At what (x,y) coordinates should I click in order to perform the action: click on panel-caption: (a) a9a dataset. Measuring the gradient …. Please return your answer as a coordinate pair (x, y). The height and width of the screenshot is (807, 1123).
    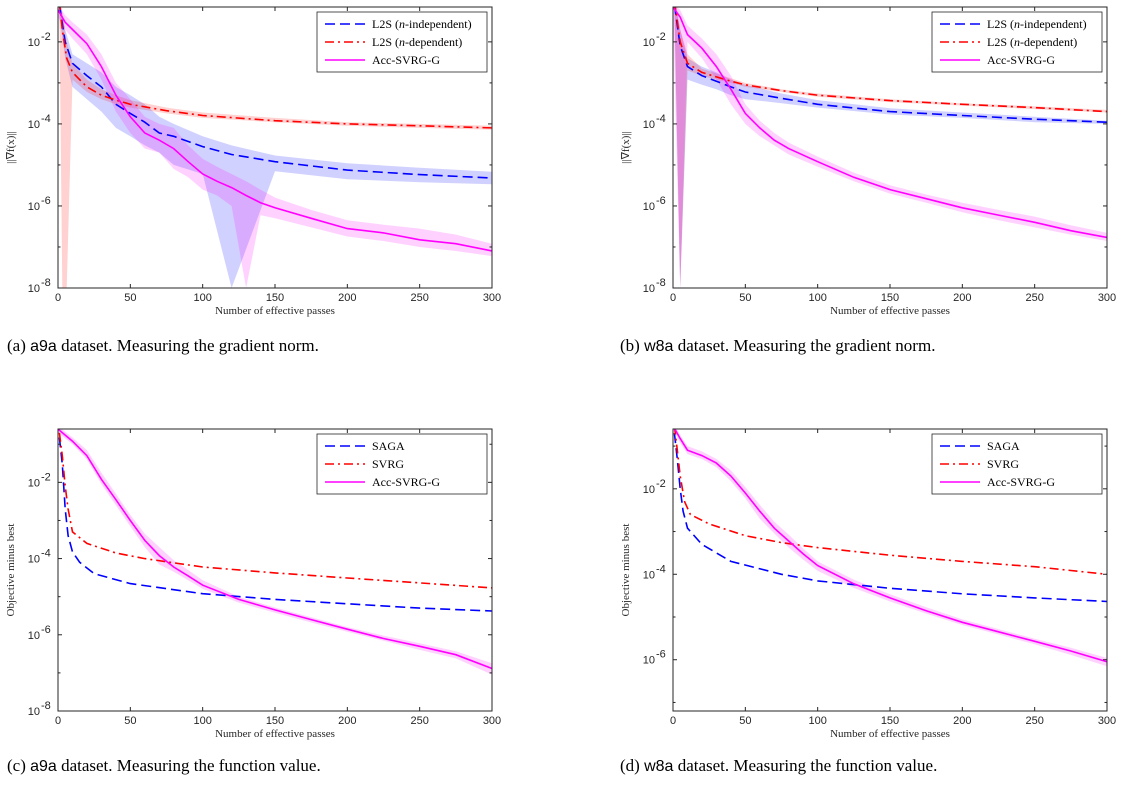
    Looking at the image, I should click on (163, 345).